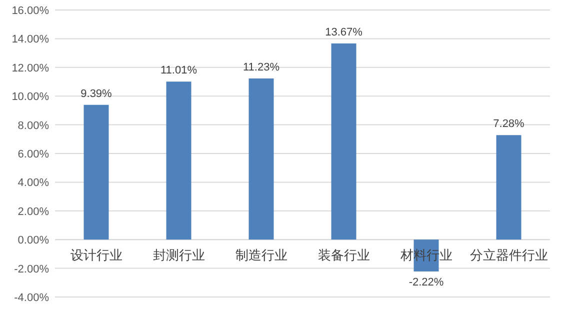 The image size is (581, 327). I want to click on data-label: 11.23%, so click(261, 67).